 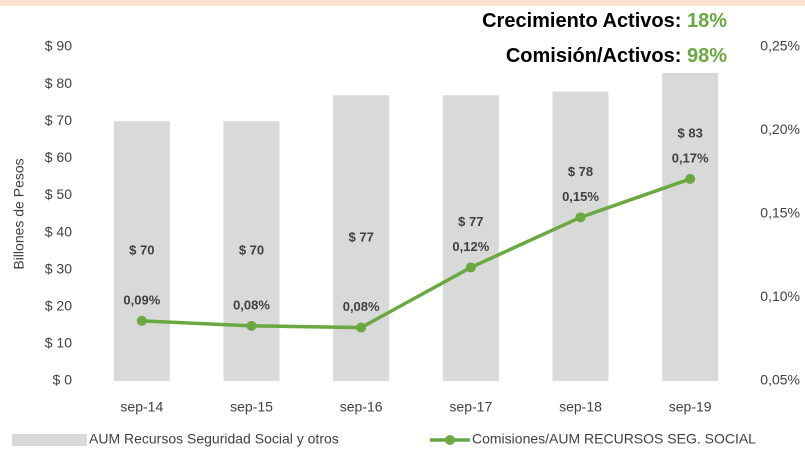 What do you see at coordinates (141, 299) in the screenshot?
I see `data-label: 0,09%` at bounding box center [141, 299].